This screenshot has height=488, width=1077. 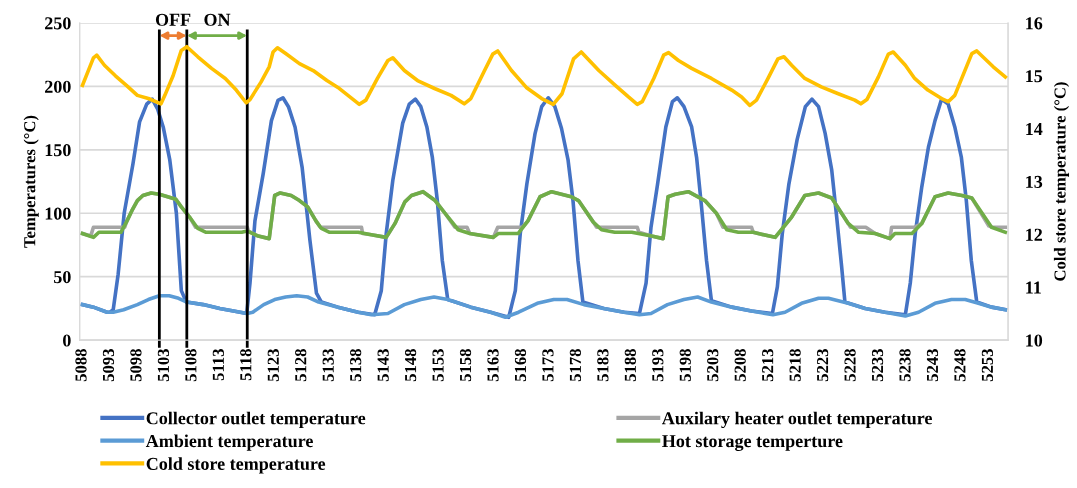 I want to click on y2-axis-title: Cold store temperature (°C), so click(x=1061, y=181).